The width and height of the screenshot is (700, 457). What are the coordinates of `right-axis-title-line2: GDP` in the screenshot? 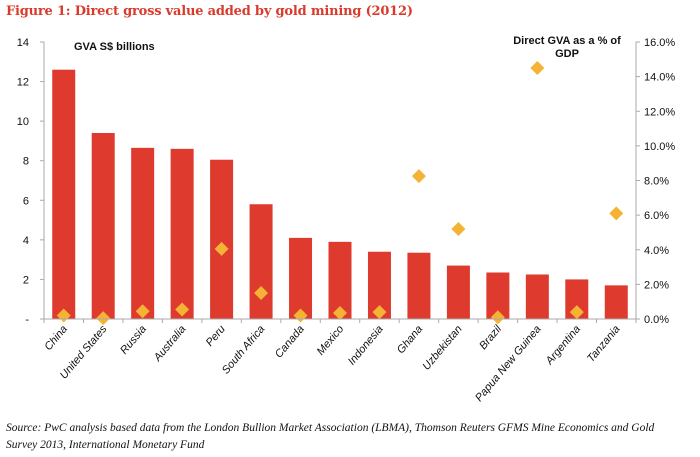 It's located at (567, 54).